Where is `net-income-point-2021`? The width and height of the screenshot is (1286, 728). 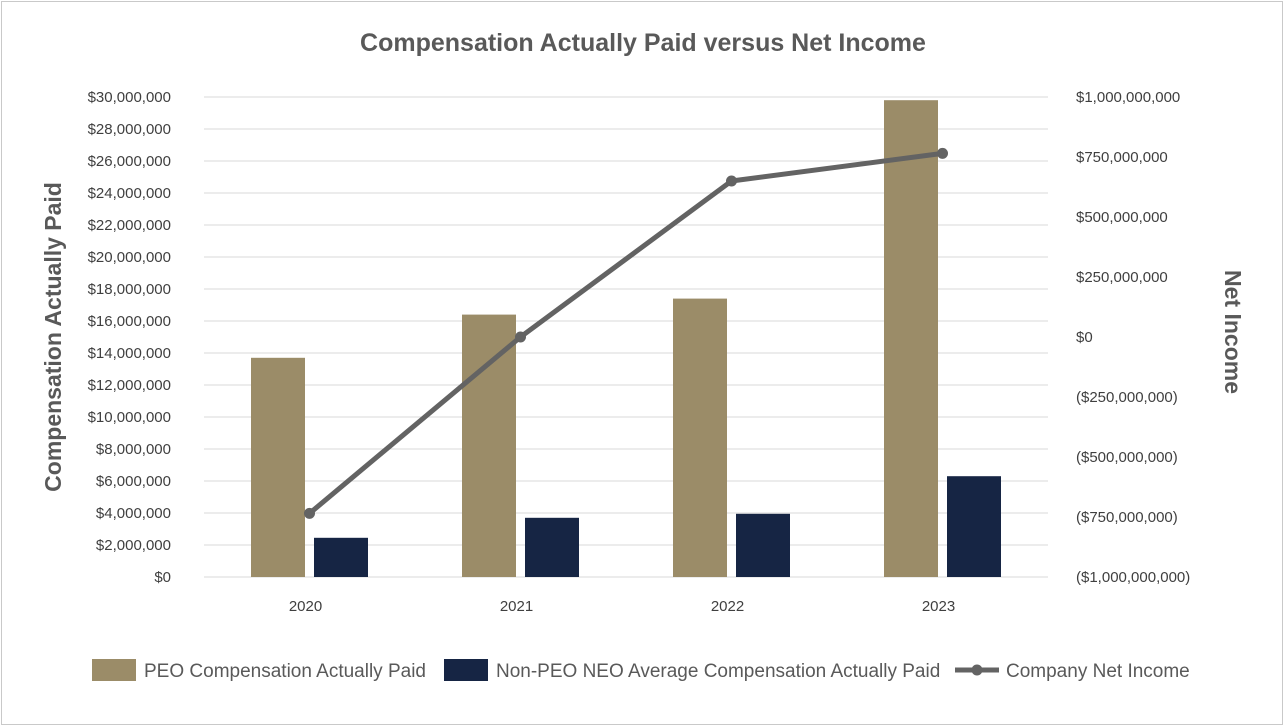
net-income-point-2021 is located at coordinates (520, 337).